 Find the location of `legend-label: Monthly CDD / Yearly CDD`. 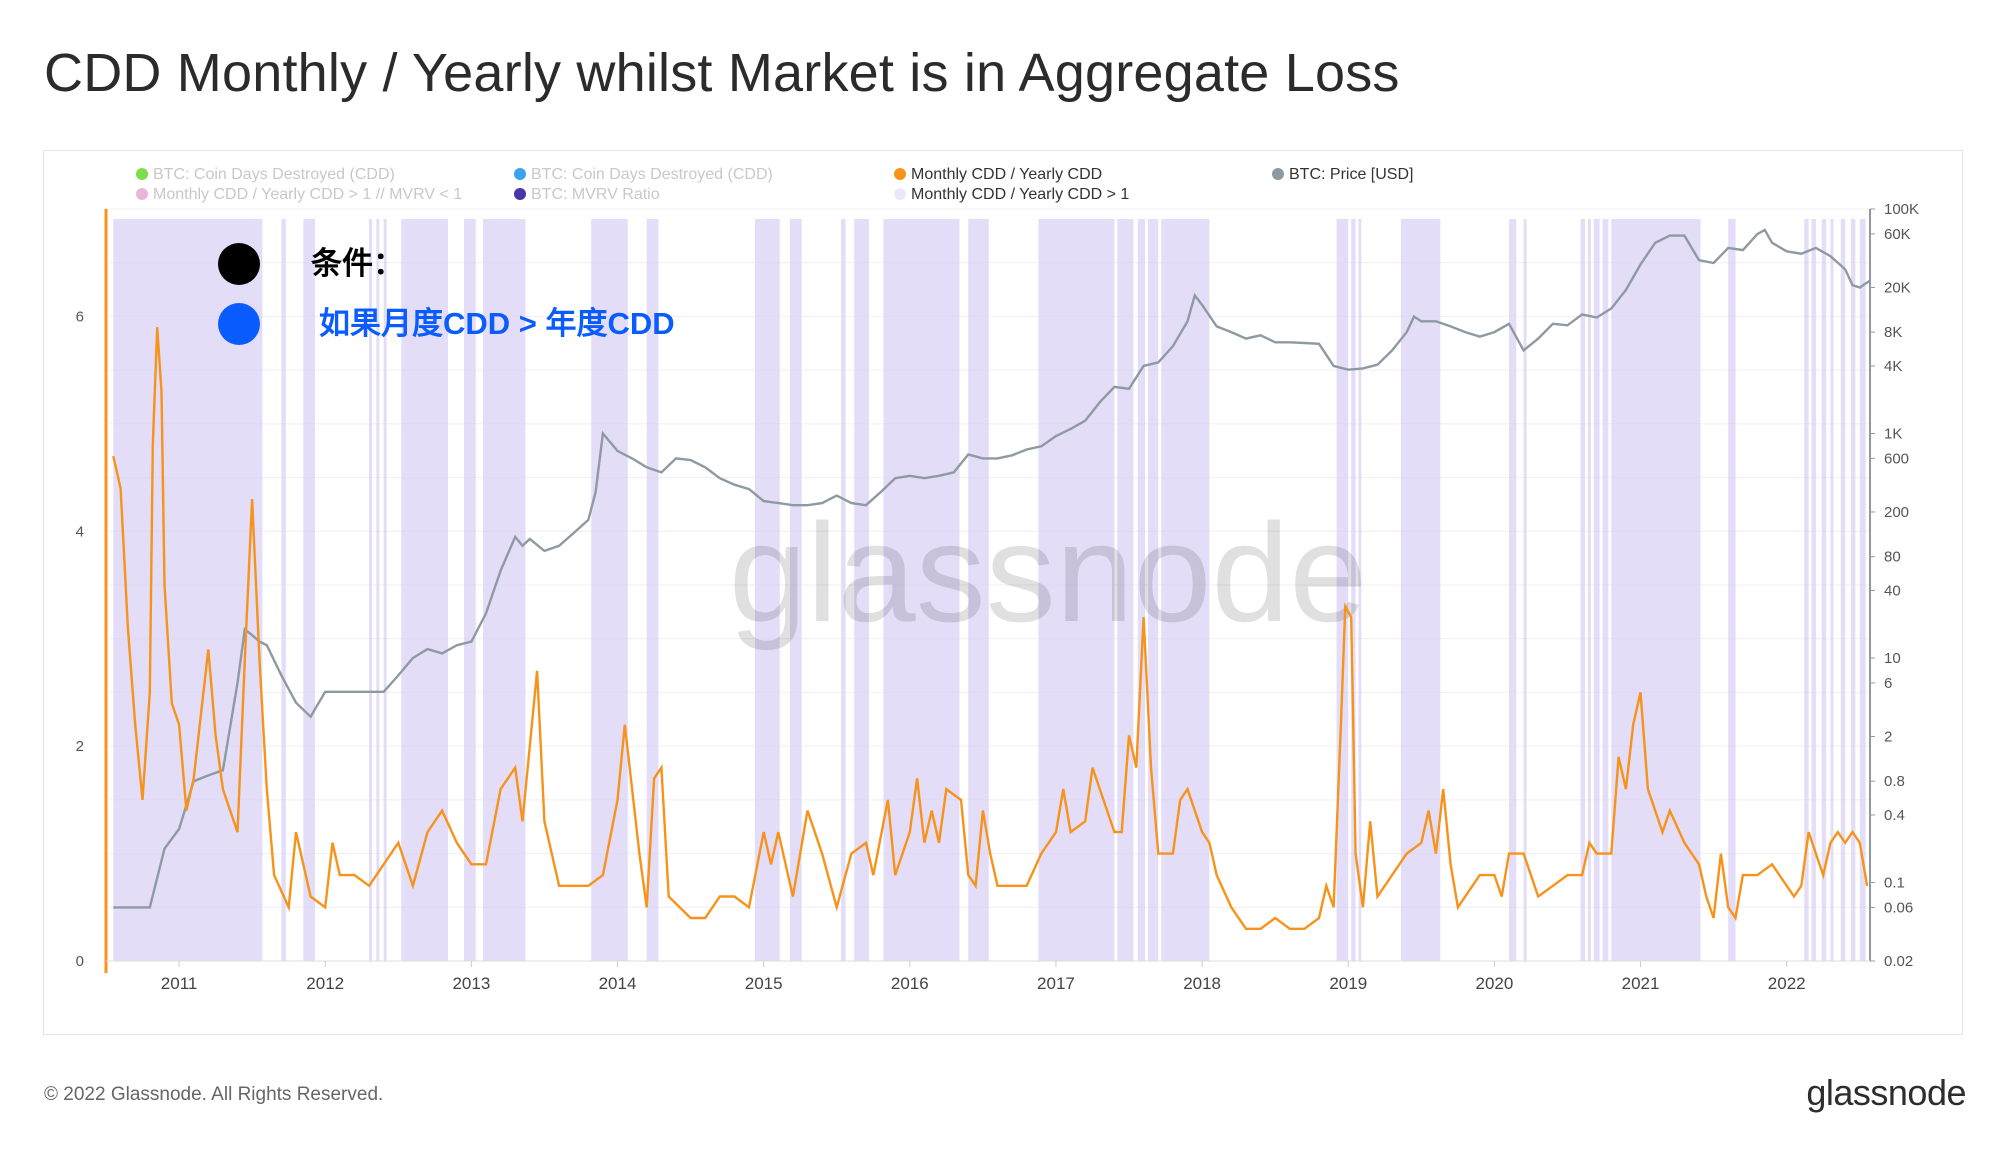

legend-label: Monthly CDD / Yearly CDD is located at coordinates (1006, 174).